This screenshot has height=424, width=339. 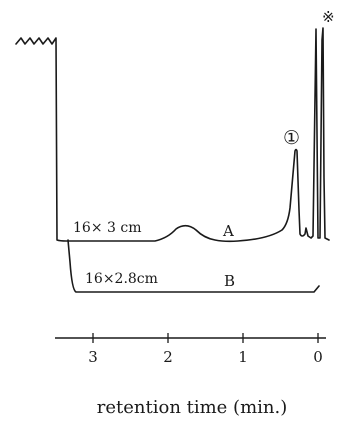 What do you see at coordinates (205, 349) in the screenshot?
I see `x-axis-ticks: 3 2 1 0` at bounding box center [205, 349].